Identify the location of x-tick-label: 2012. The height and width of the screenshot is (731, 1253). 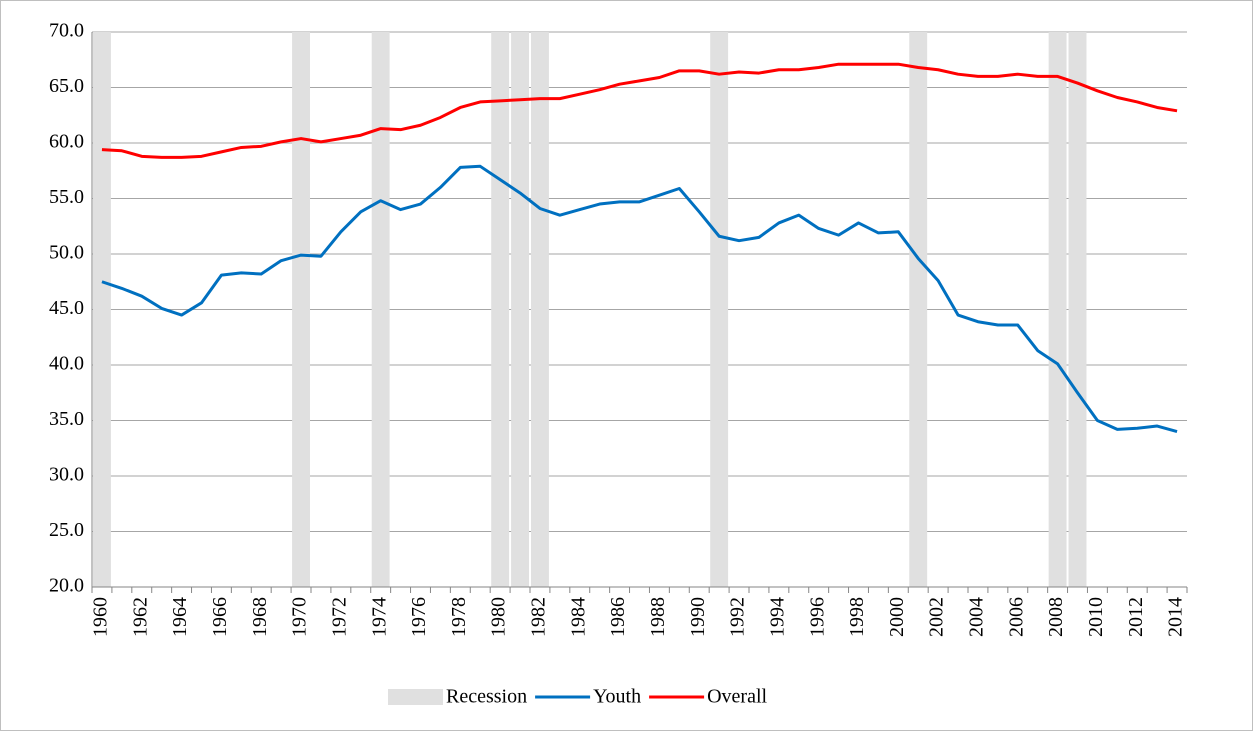
(1136, 617).